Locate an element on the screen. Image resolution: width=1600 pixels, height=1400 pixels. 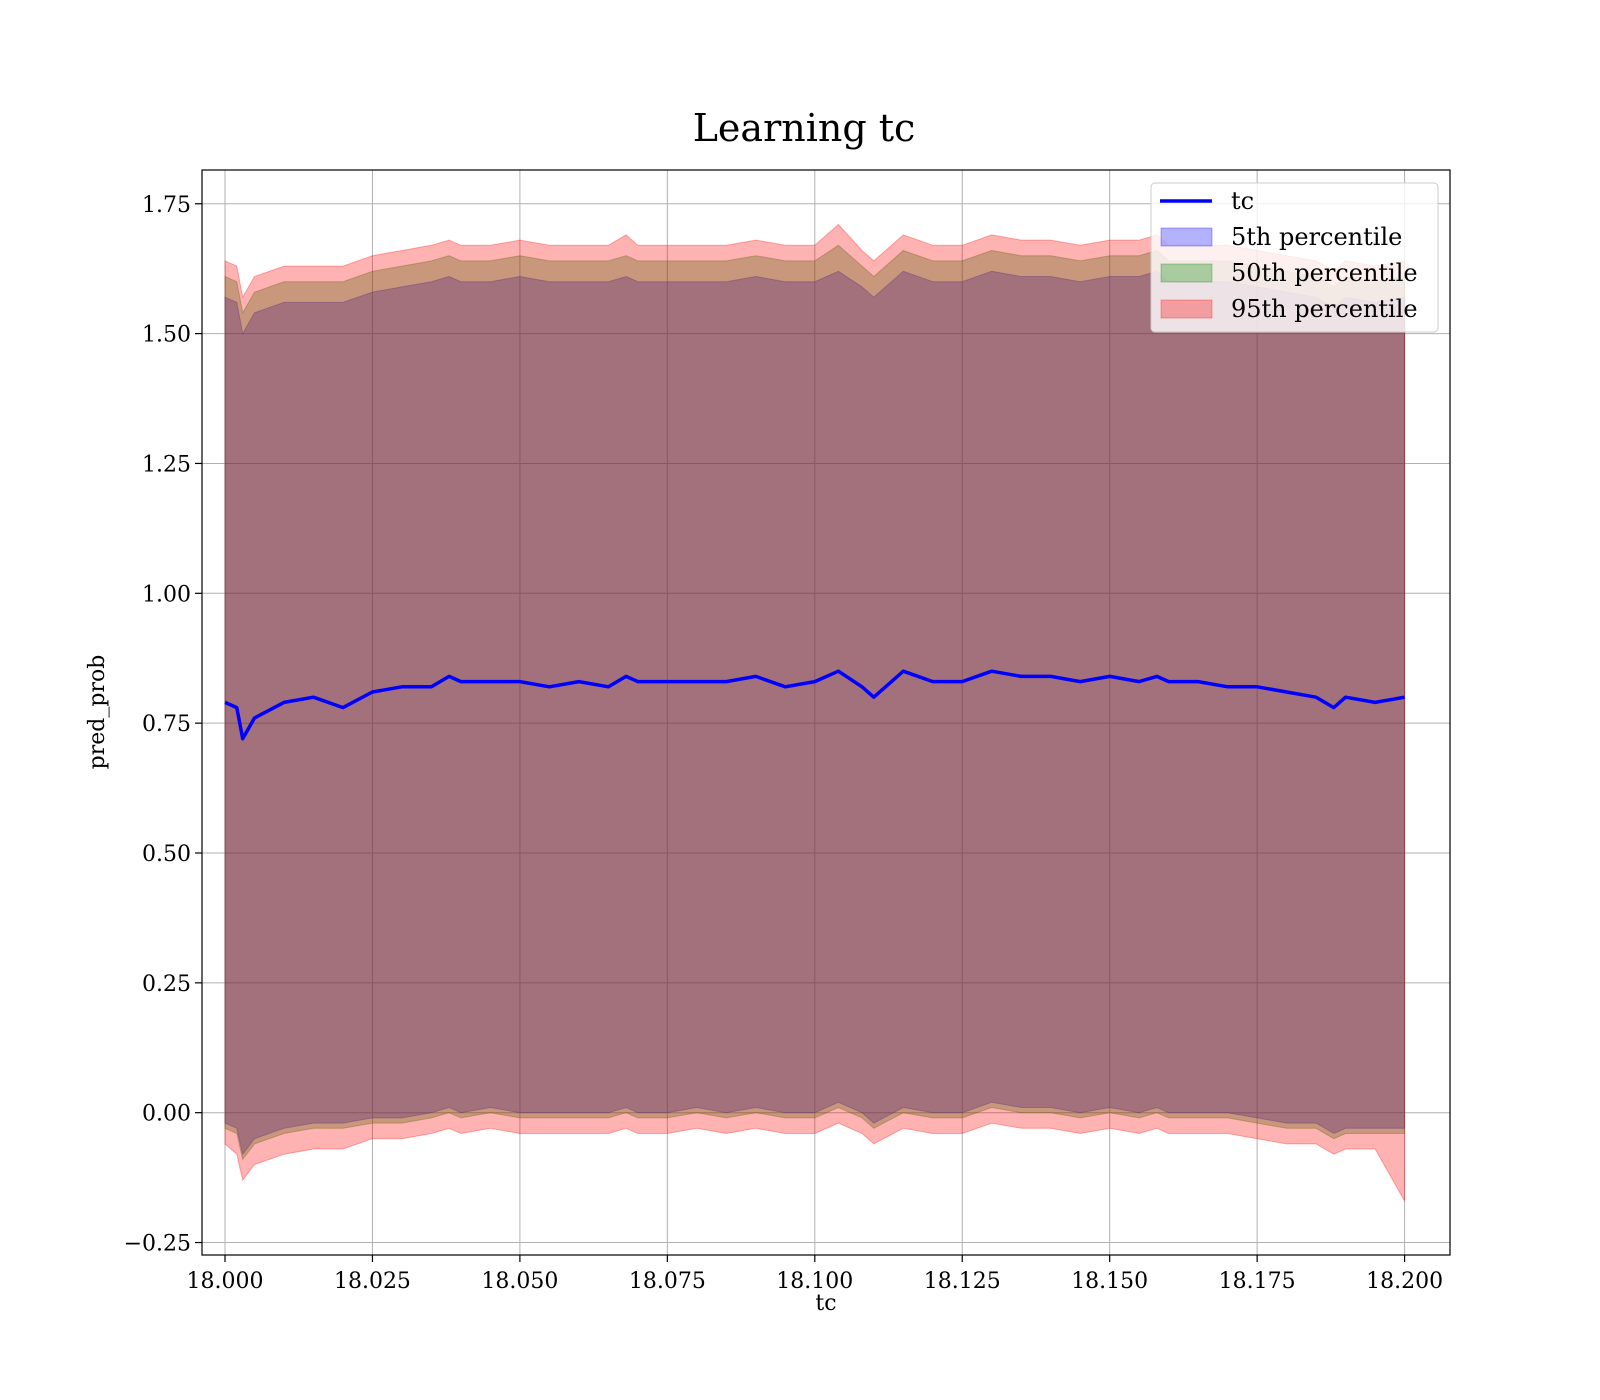
x-tick-label: 18.075 is located at coordinates (667, 1281).